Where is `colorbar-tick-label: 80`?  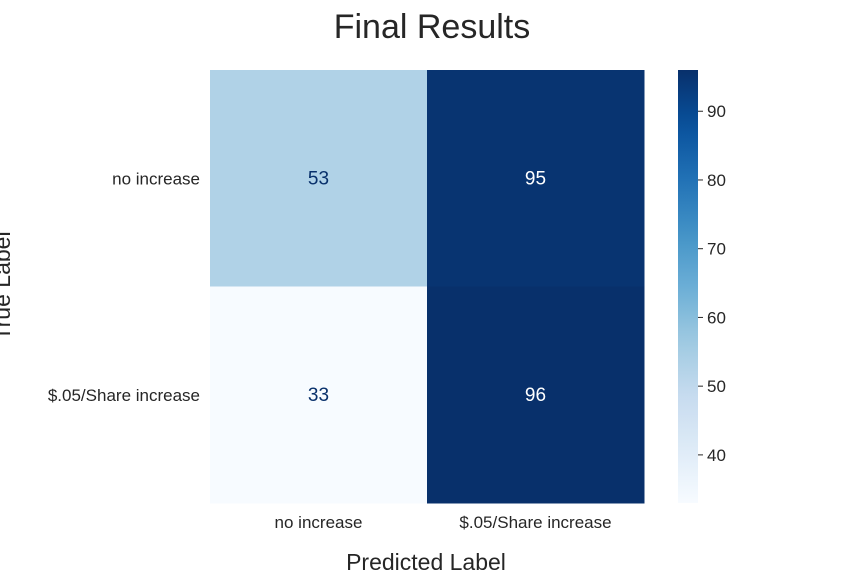 colorbar-tick-label: 80 is located at coordinates (716, 180).